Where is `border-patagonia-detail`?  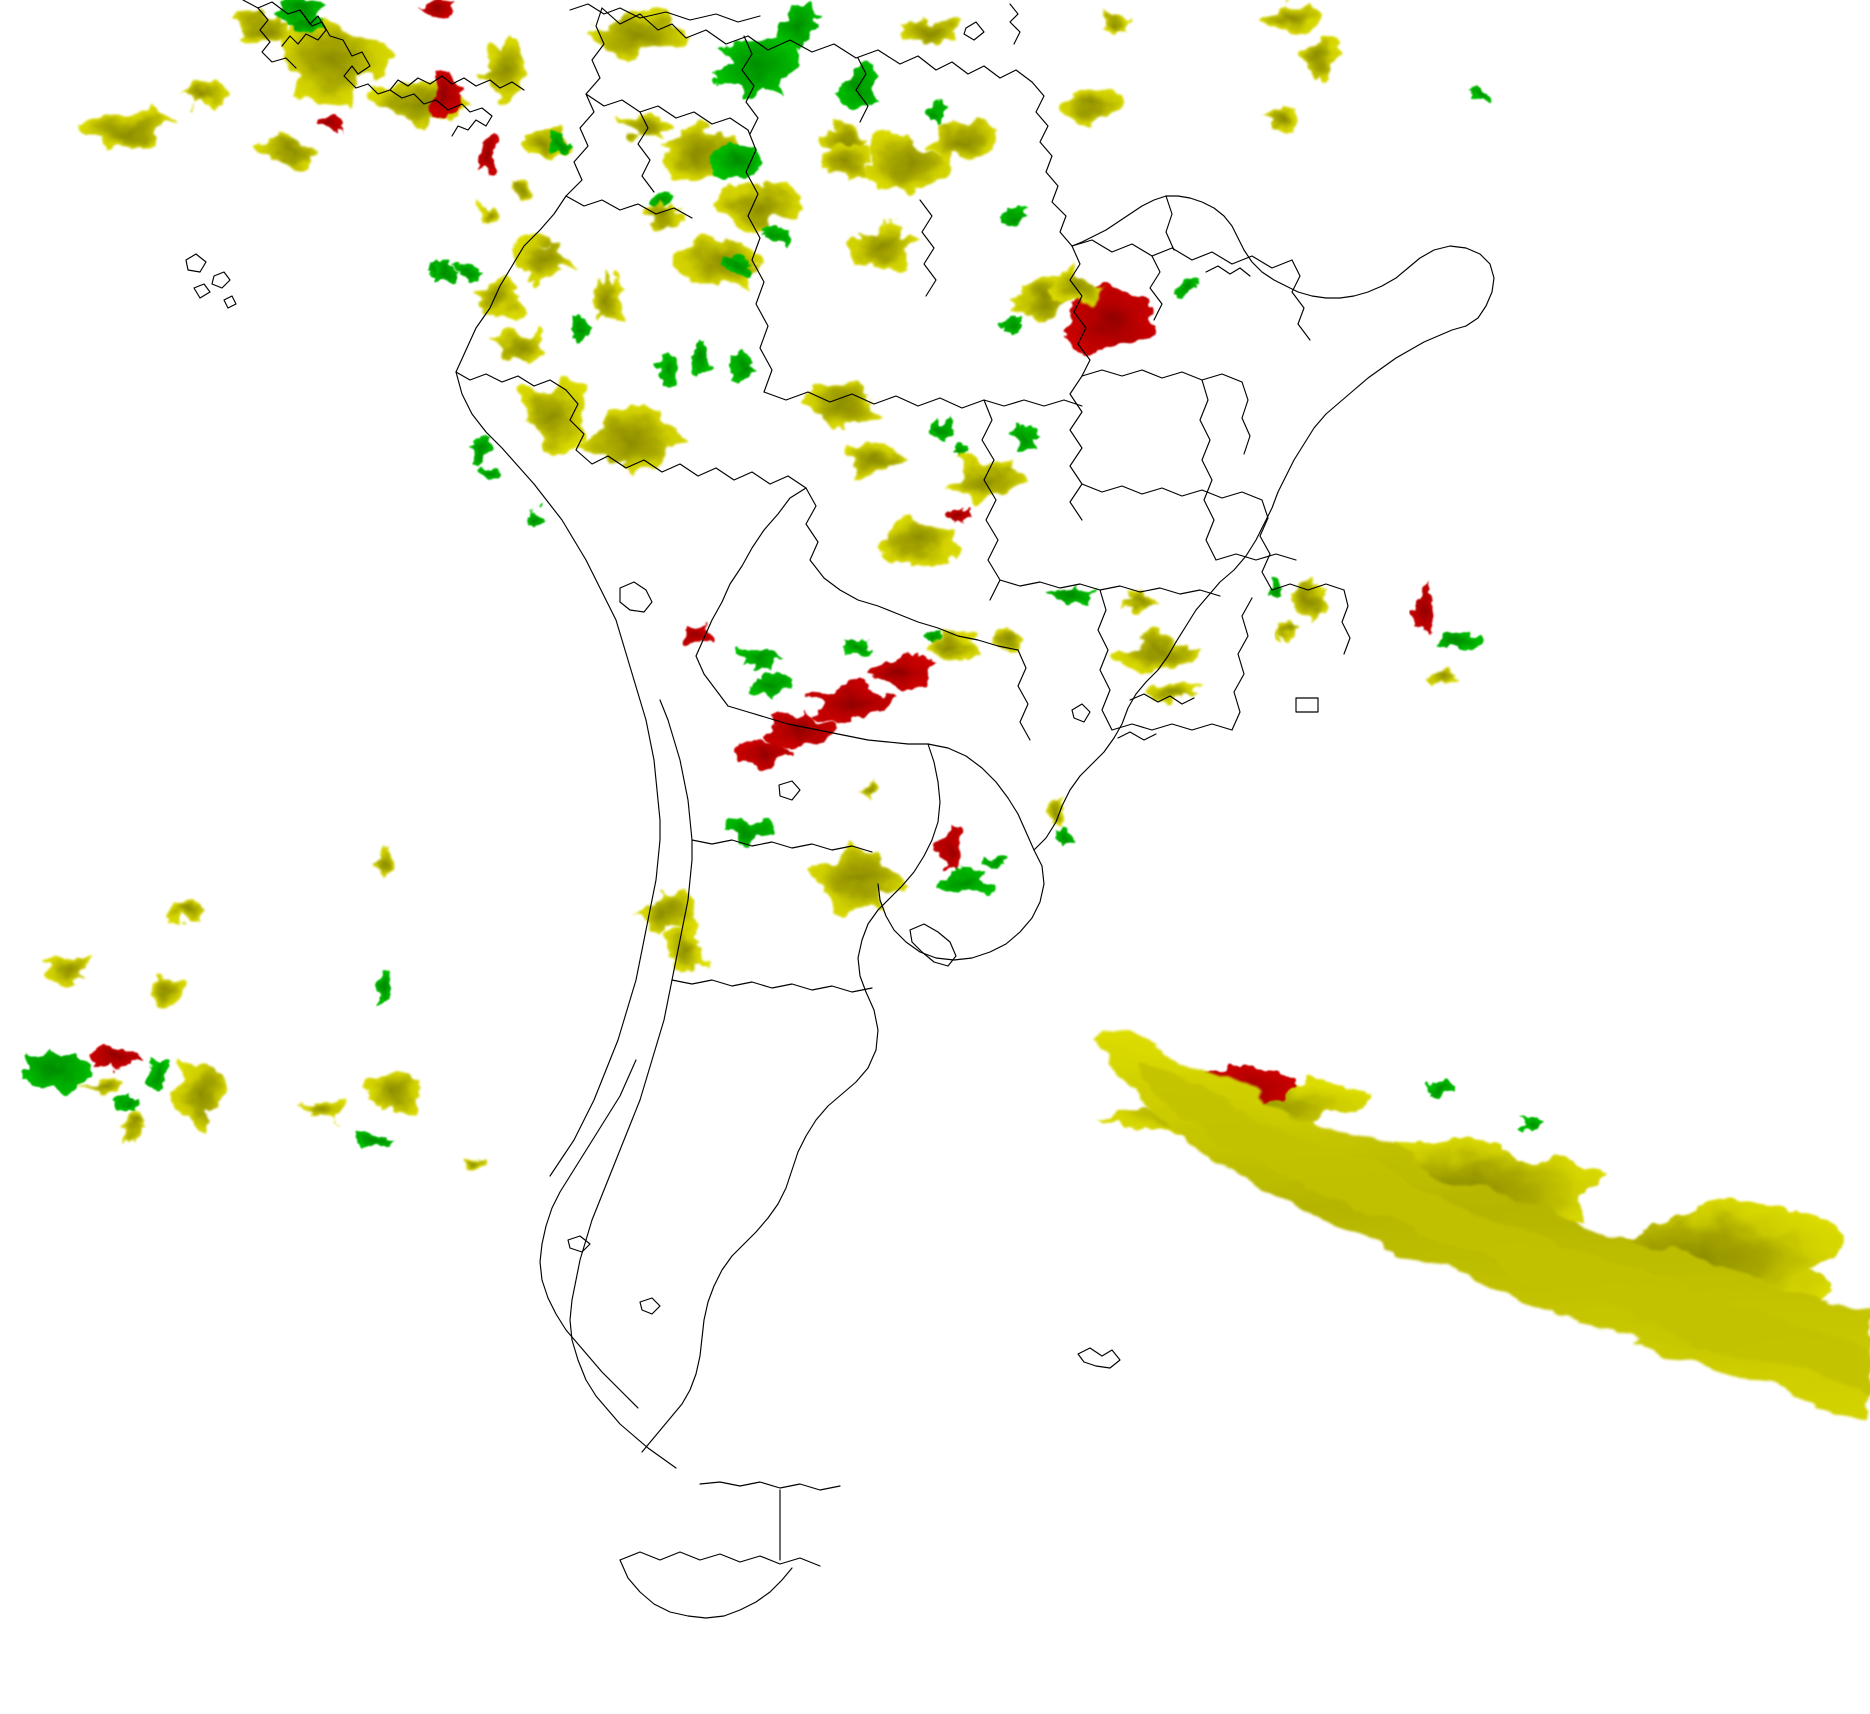 border-patagonia-detail is located at coordinates (579, 1244).